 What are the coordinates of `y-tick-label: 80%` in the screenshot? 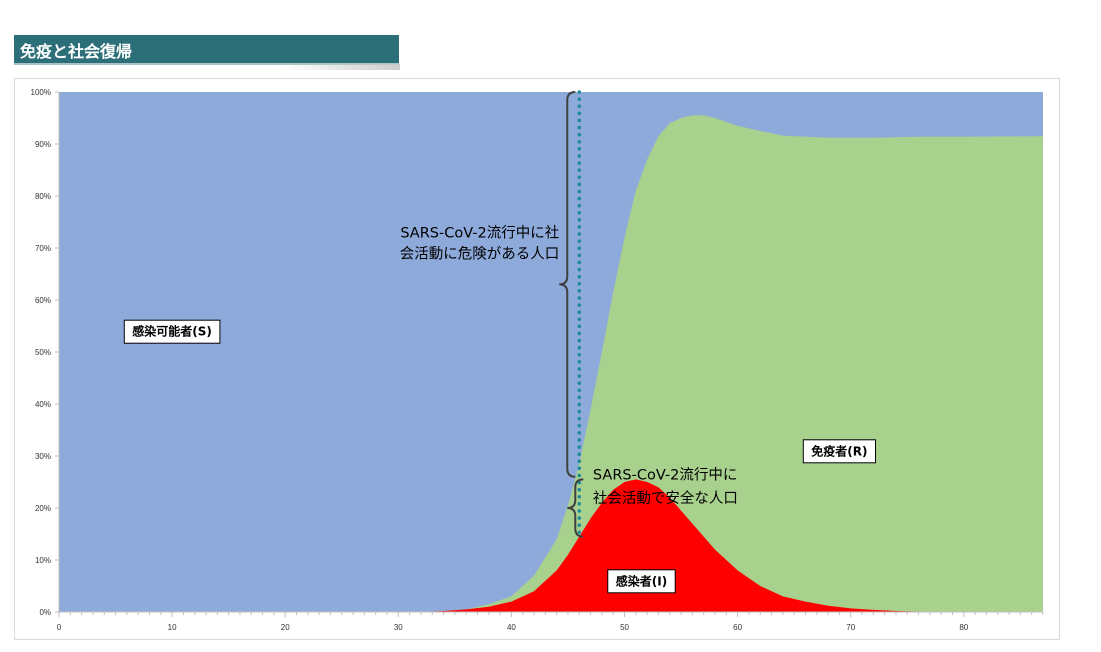 It's located at (43, 196).